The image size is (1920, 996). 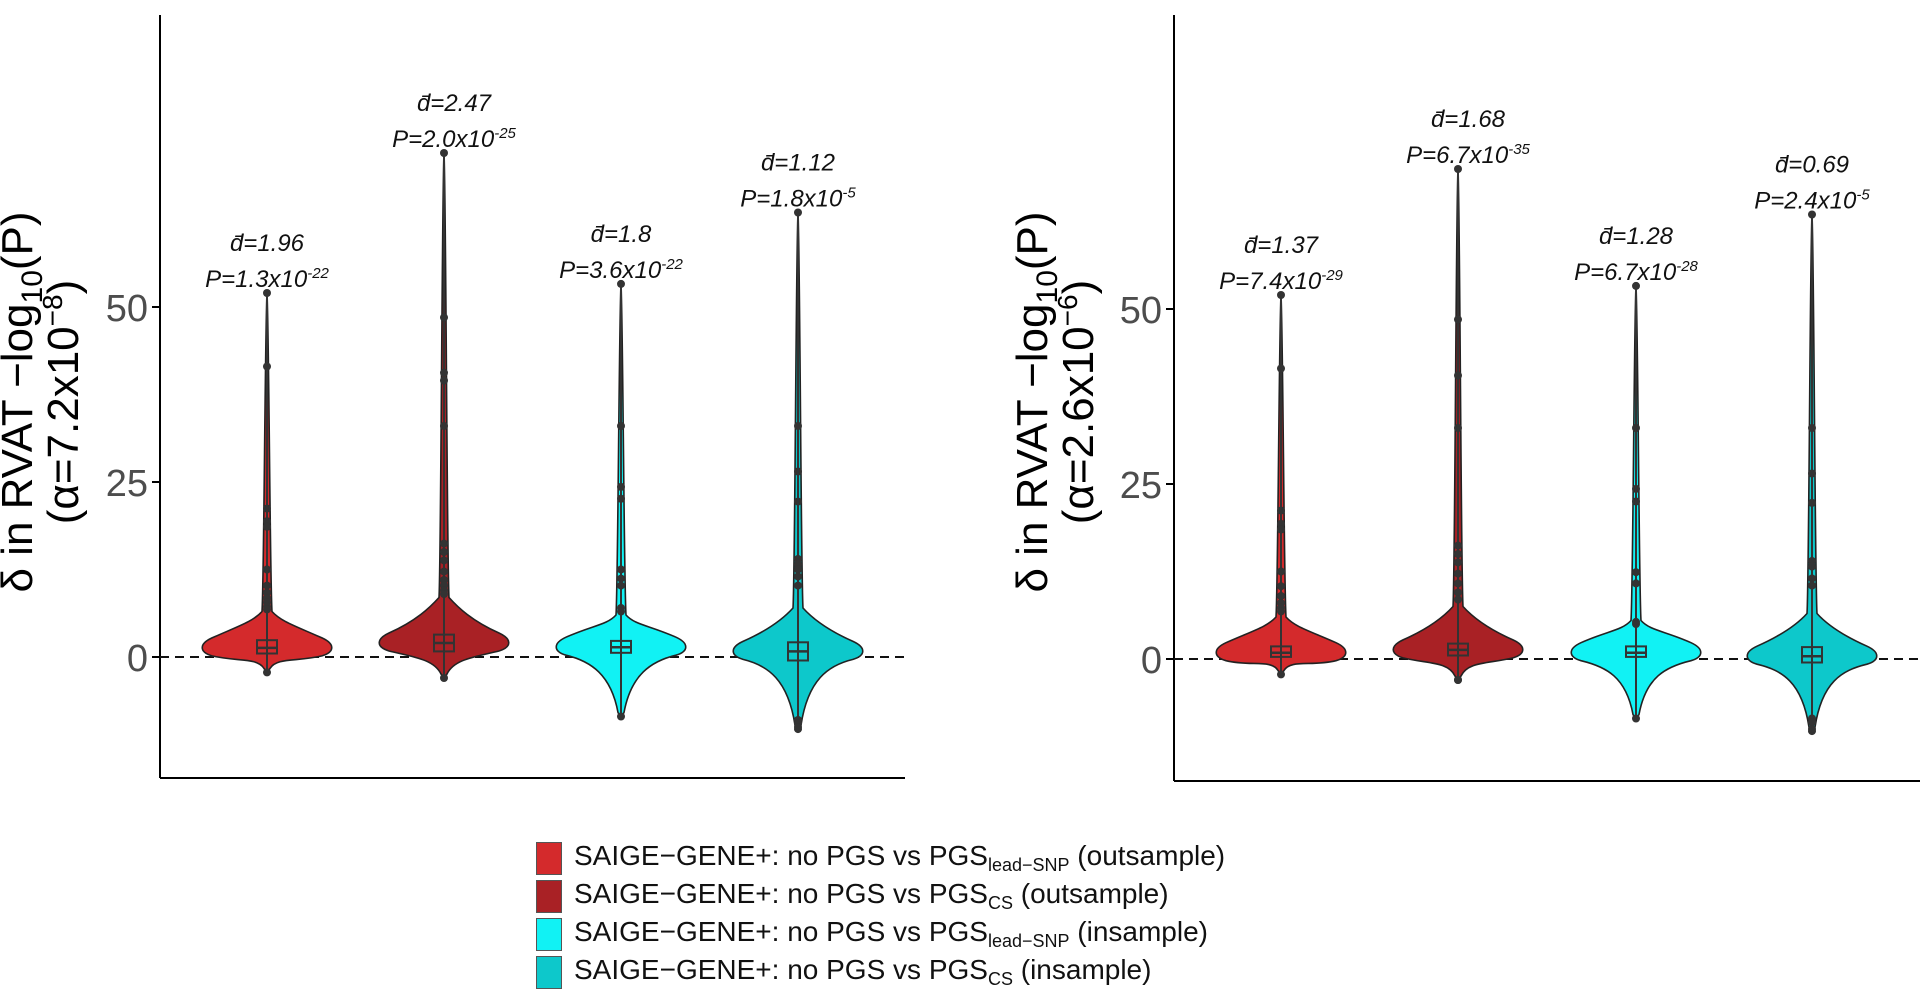 I want to click on y-label-superscript: −6, so click(x=1067, y=310).